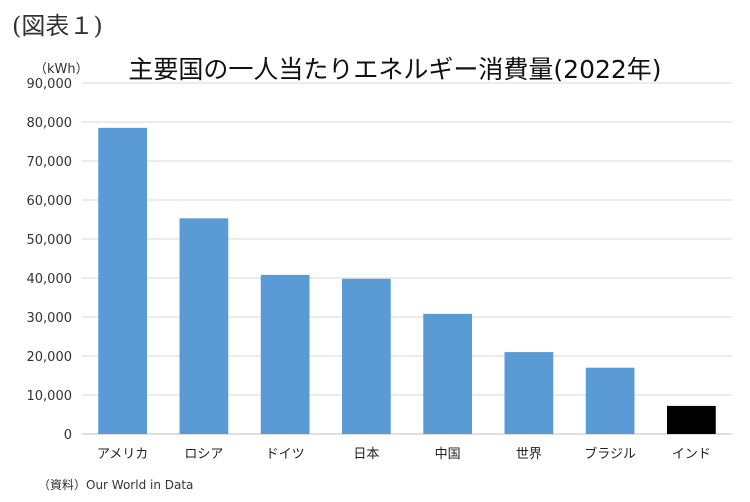 The height and width of the screenshot is (502, 750). I want to click on y-tick-label: 90,000, so click(50, 84).